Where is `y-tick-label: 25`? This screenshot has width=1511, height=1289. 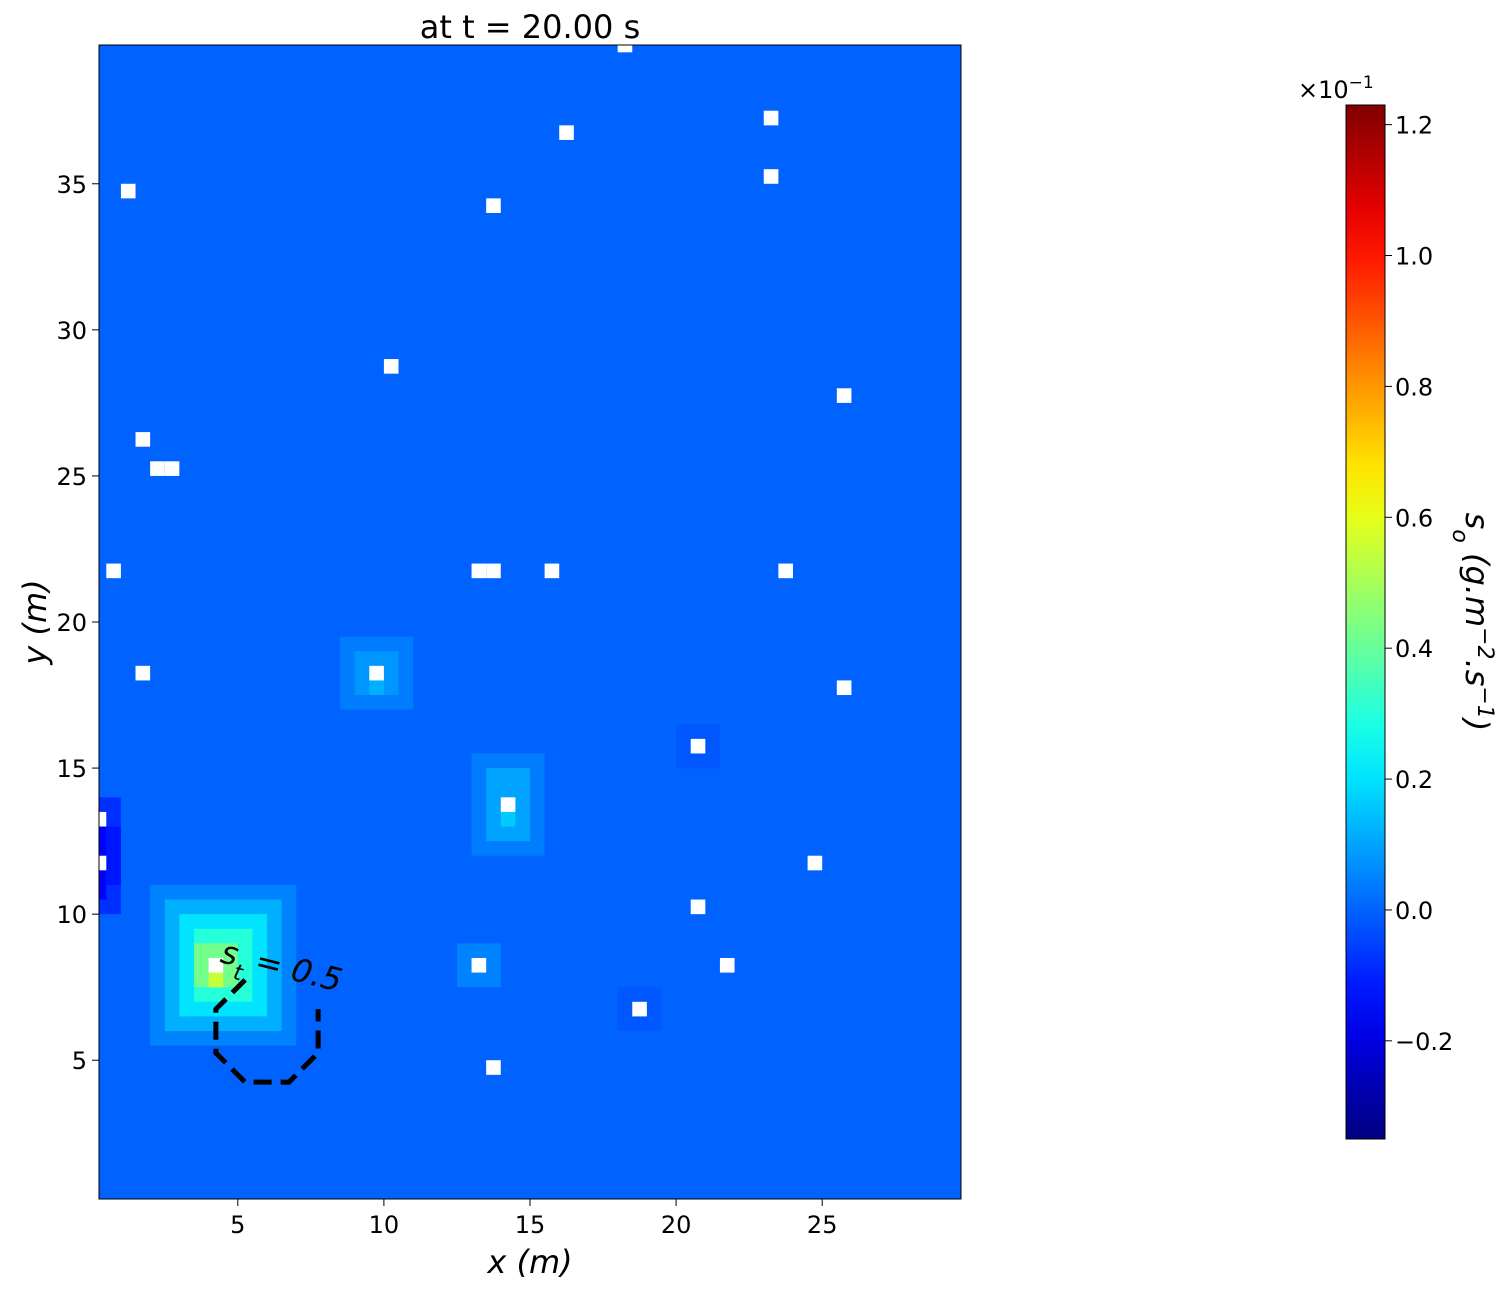
y-tick-label: 25 is located at coordinates (71, 477).